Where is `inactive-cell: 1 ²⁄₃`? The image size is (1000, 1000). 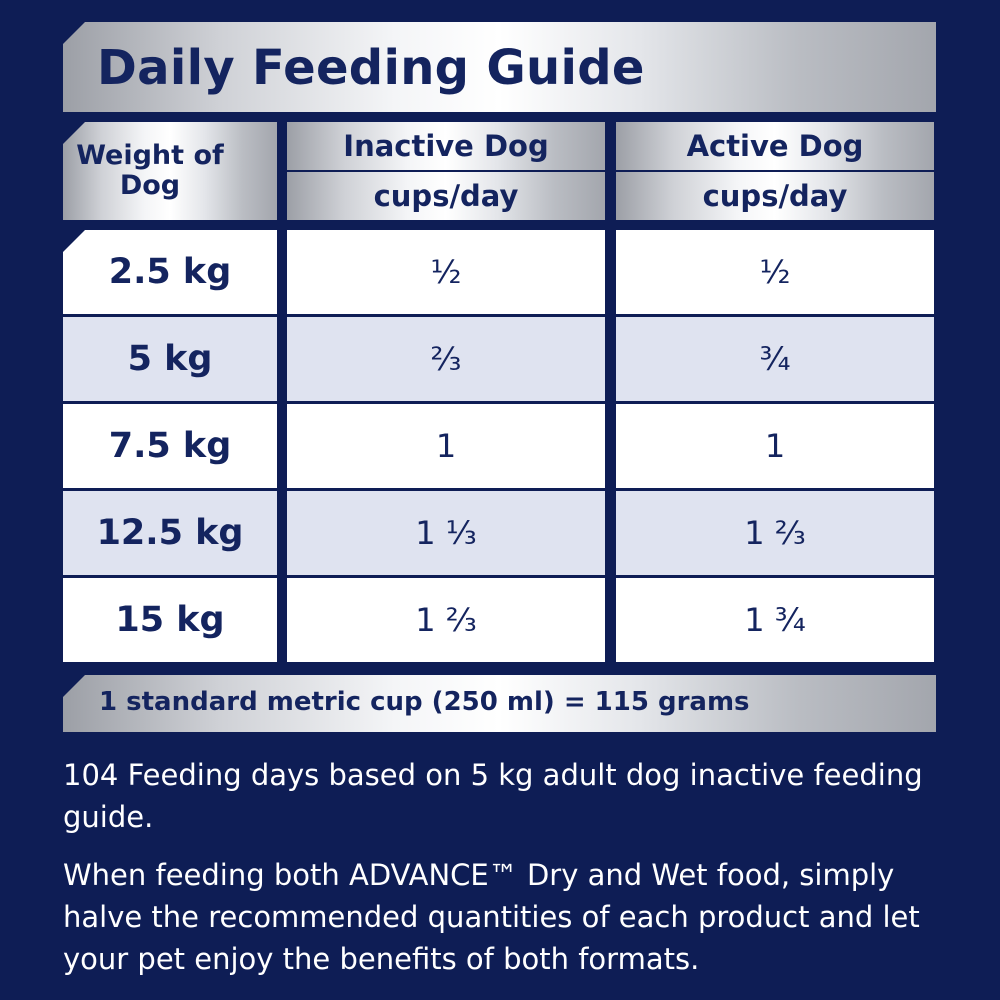 inactive-cell: 1 ²⁄₃ is located at coordinates (446, 620).